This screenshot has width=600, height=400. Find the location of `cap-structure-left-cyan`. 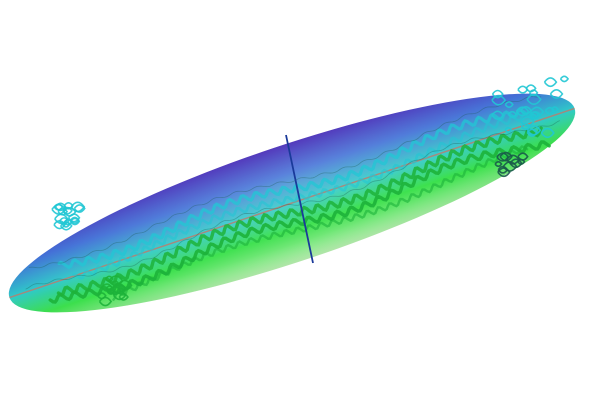

cap-structure-left-cyan is located at coordinates (68, 216).